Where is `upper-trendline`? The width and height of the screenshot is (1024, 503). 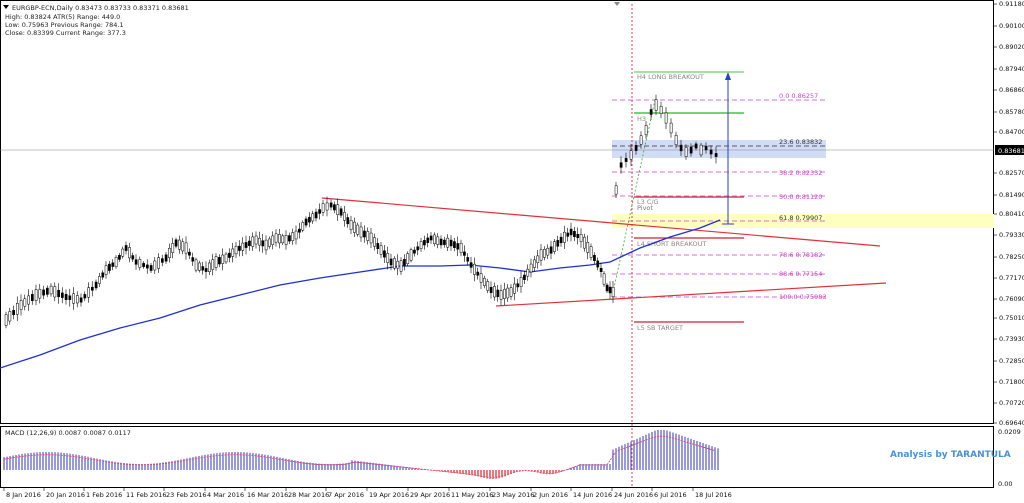
upper-trendline is located at coordinates (601, 222).